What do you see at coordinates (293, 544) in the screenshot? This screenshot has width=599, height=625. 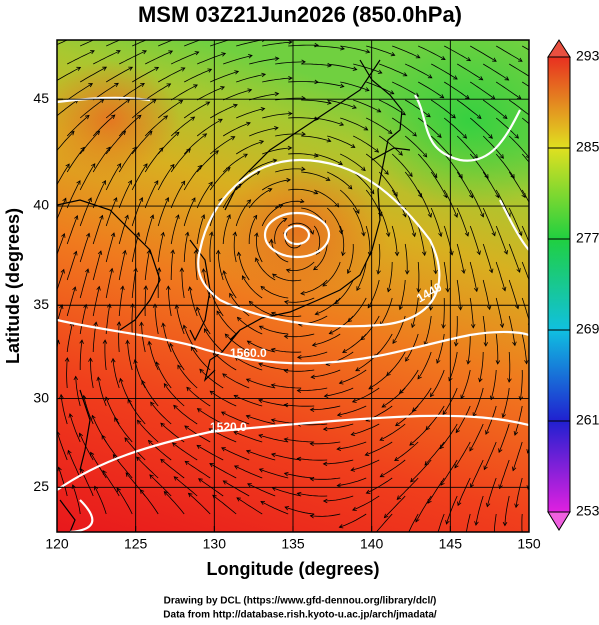 I see `x-tick-label: 135` at bounding box center [293, 544].